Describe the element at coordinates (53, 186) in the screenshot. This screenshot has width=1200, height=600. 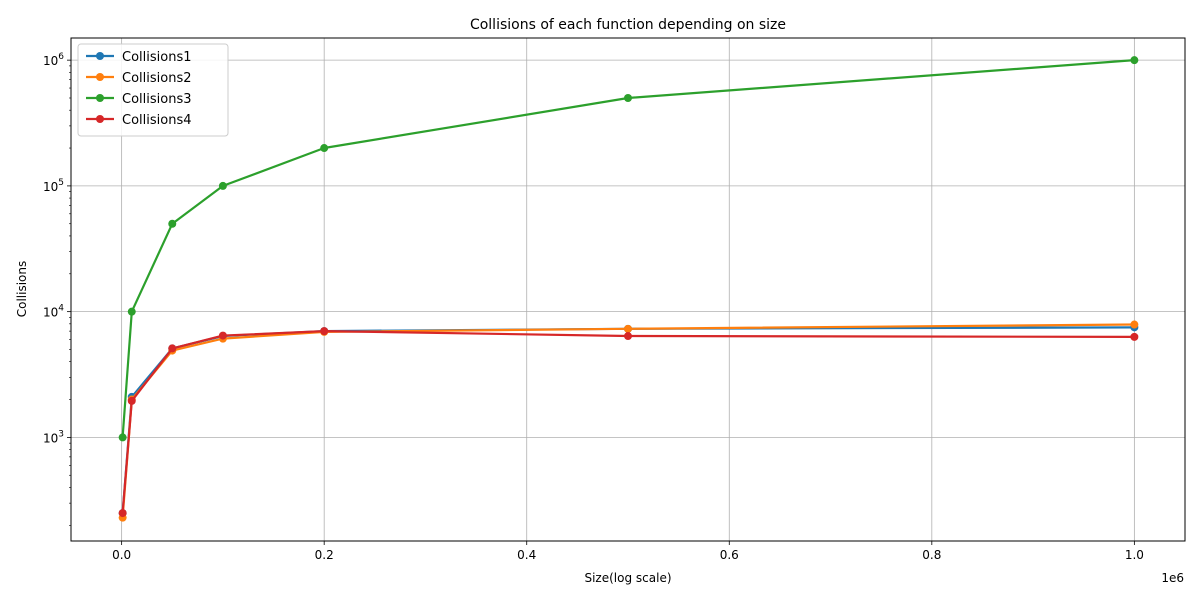
I see `y-tick-label: 10⁵` at that location.